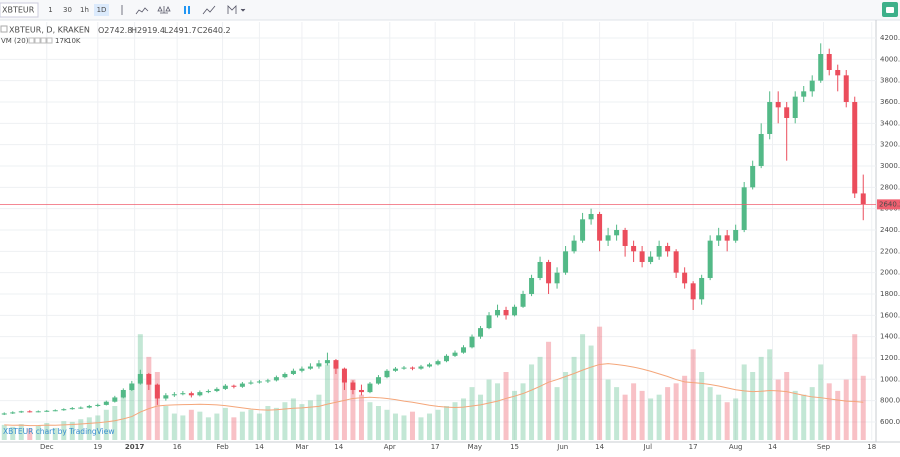 The image size is (900, 457). What do you see at coordinates (78, 10) in the screenshot?
I see `interval-group: 1 30 1h 1D` at bounding box center [78, 10].